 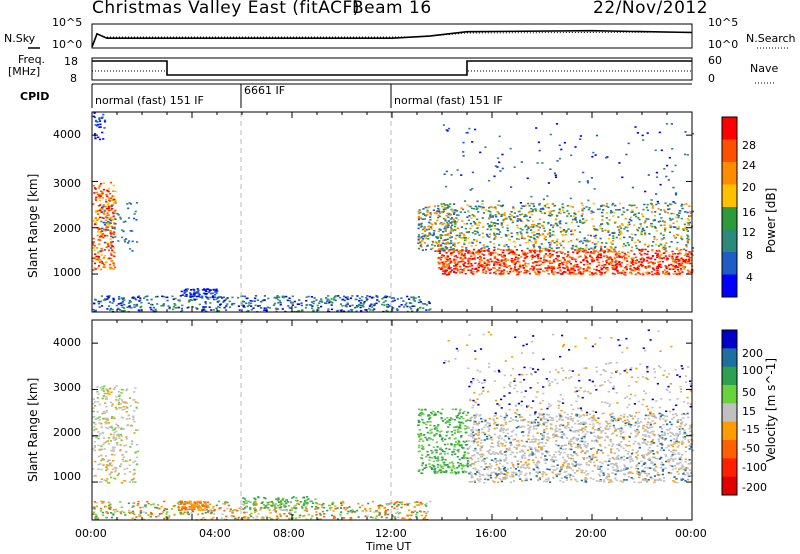 I want to click on vel-ytick-4000: 4000, so click(x=67, y=342).